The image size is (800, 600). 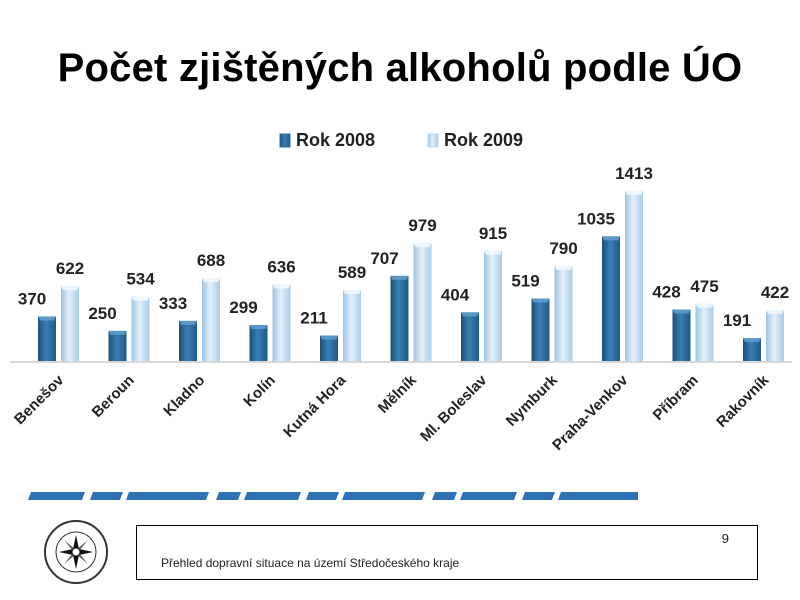 I want to click on data-label: 589, so click(x=352, y=272).